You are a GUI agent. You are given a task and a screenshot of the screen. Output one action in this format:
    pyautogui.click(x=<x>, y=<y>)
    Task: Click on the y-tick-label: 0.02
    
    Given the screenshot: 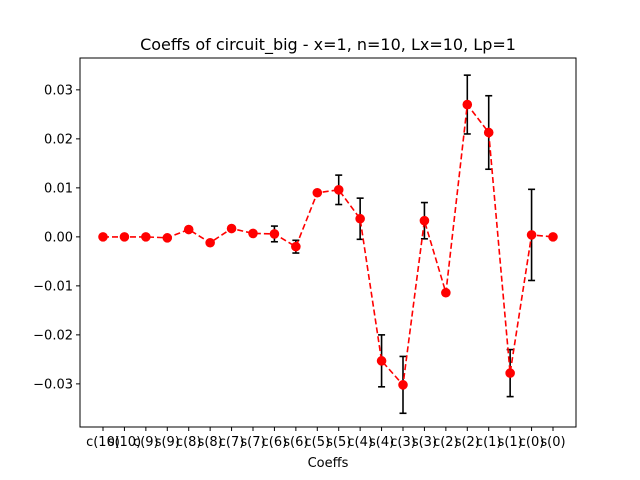 What is the action you would take?
    pyautogui.click(x=58, y=139)
    